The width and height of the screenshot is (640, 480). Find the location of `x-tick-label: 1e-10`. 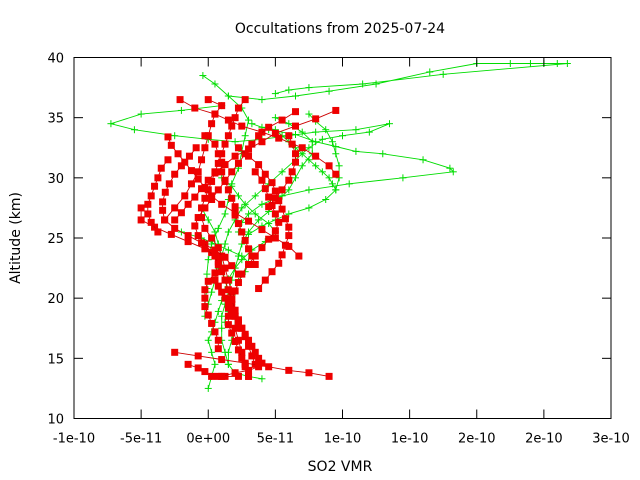

x-tick-label: 1e-10 is located at coordinates (343, 439).